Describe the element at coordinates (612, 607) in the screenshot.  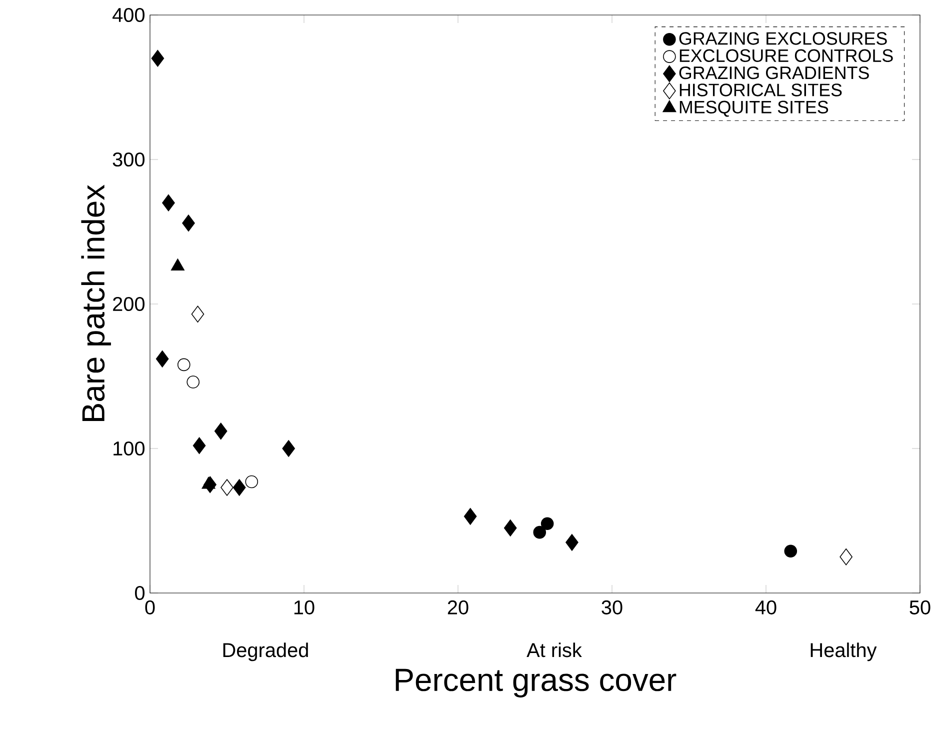
I see `x-tick-label: 30` at that location.